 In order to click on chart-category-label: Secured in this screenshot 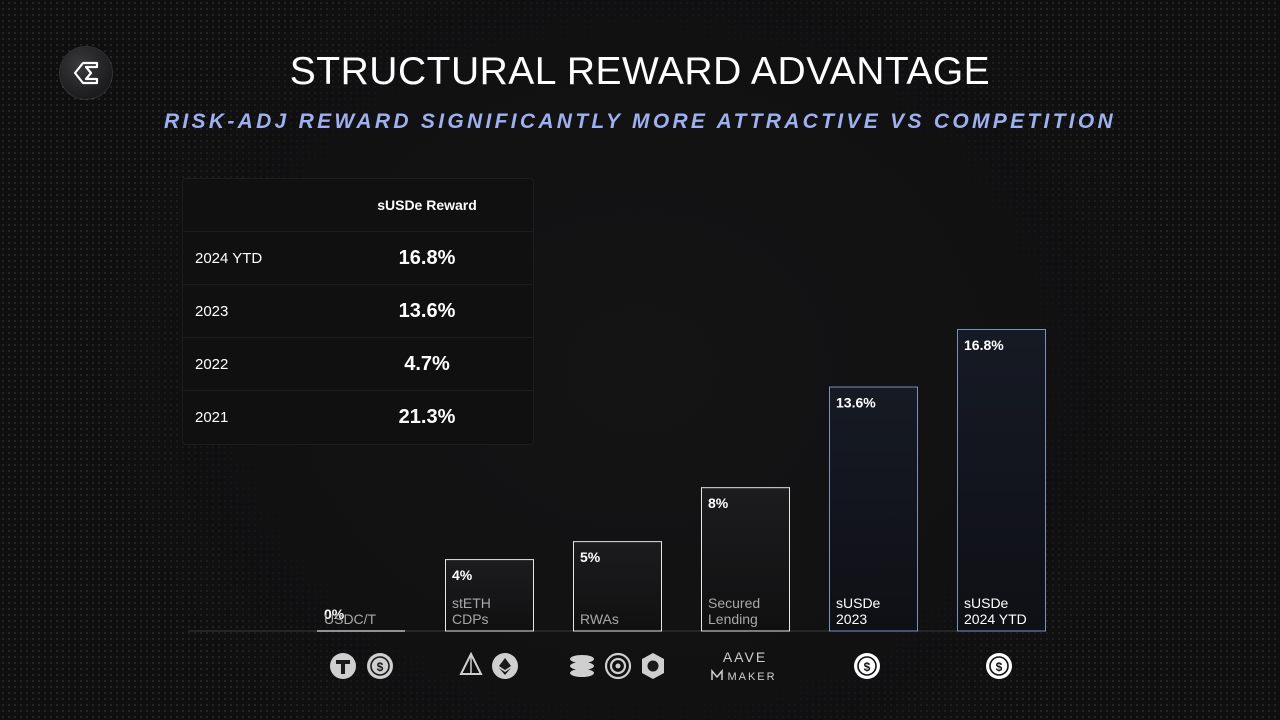, I will do `click(734, 603)`.